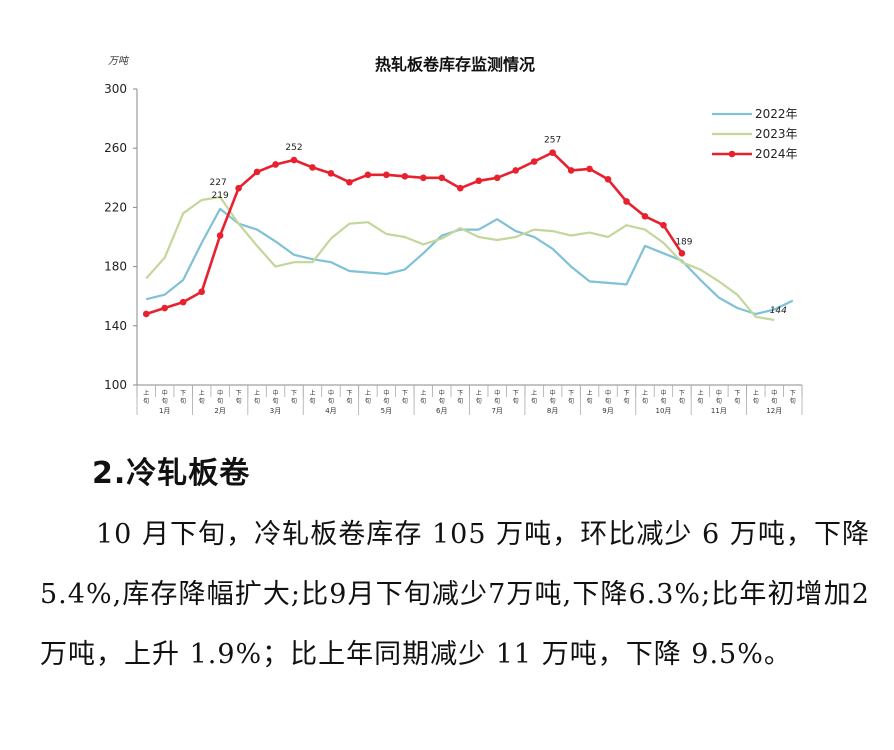 The width and height of the screenshot is (894, 750). I want to click on y-tick-label: 220, so click(115, 207).